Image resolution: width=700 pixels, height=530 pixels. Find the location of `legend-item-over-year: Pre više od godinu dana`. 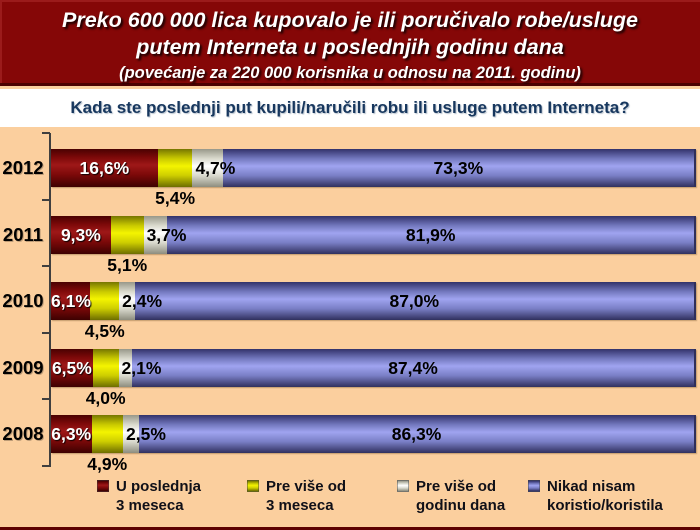

legend-item-over-year: Pre više od godinu dana is located at coordinates (451, 496).